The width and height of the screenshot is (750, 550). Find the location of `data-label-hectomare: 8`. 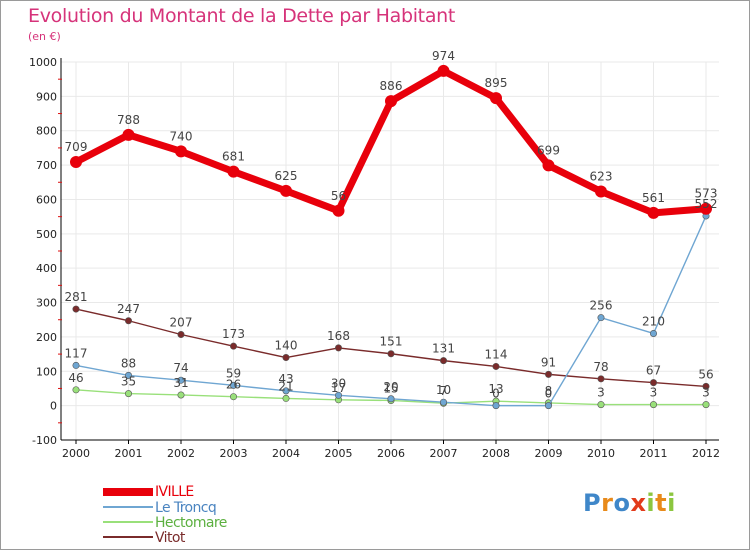

data-label-hectomare: 8 is located at coordinates (549, 391).